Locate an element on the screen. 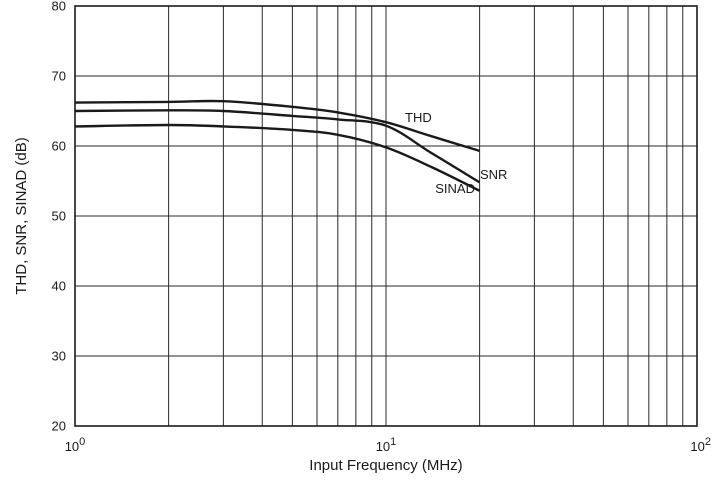 The height and width of the screenshot is (487, 716). series-labels: THD SNR SINAD is located at coordinates (456, 153).